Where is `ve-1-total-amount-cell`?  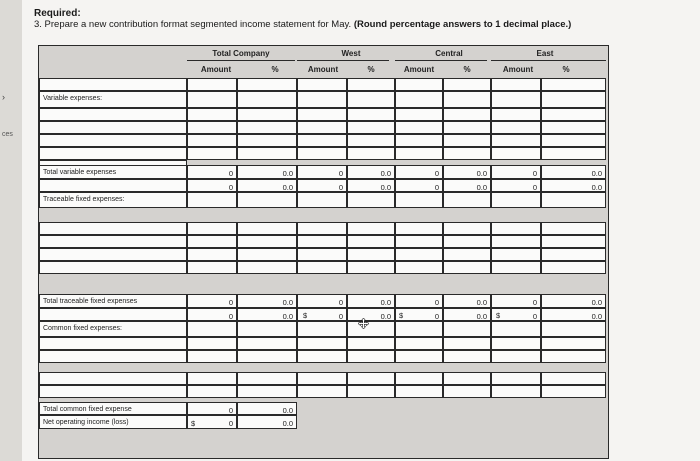
ve-1-total-amount-cell is located at coordinates (212, 114).